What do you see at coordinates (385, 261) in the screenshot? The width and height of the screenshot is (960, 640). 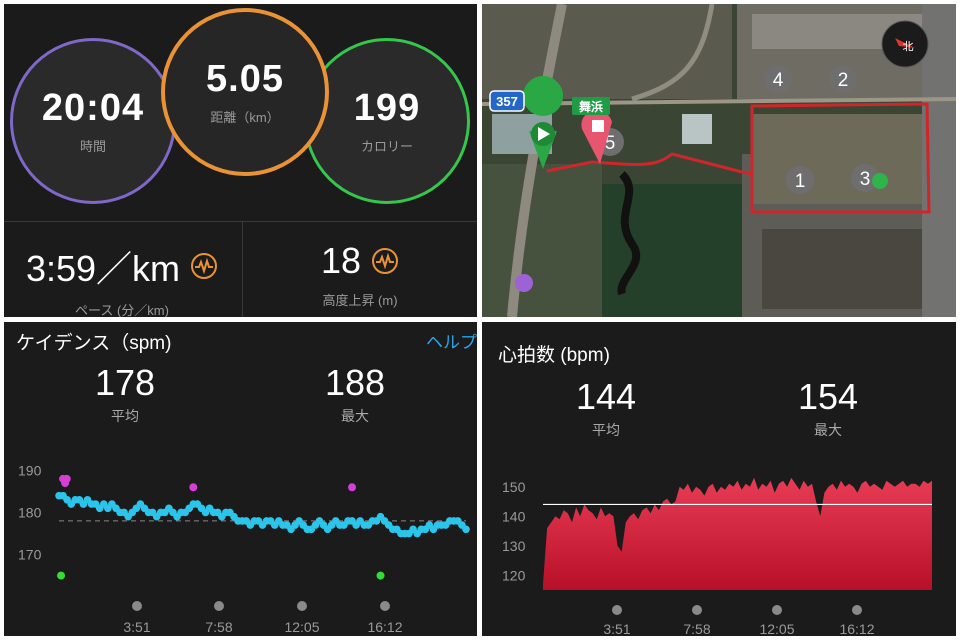 I see `elevation-gauge-icon` at bounding box center [385, 261].